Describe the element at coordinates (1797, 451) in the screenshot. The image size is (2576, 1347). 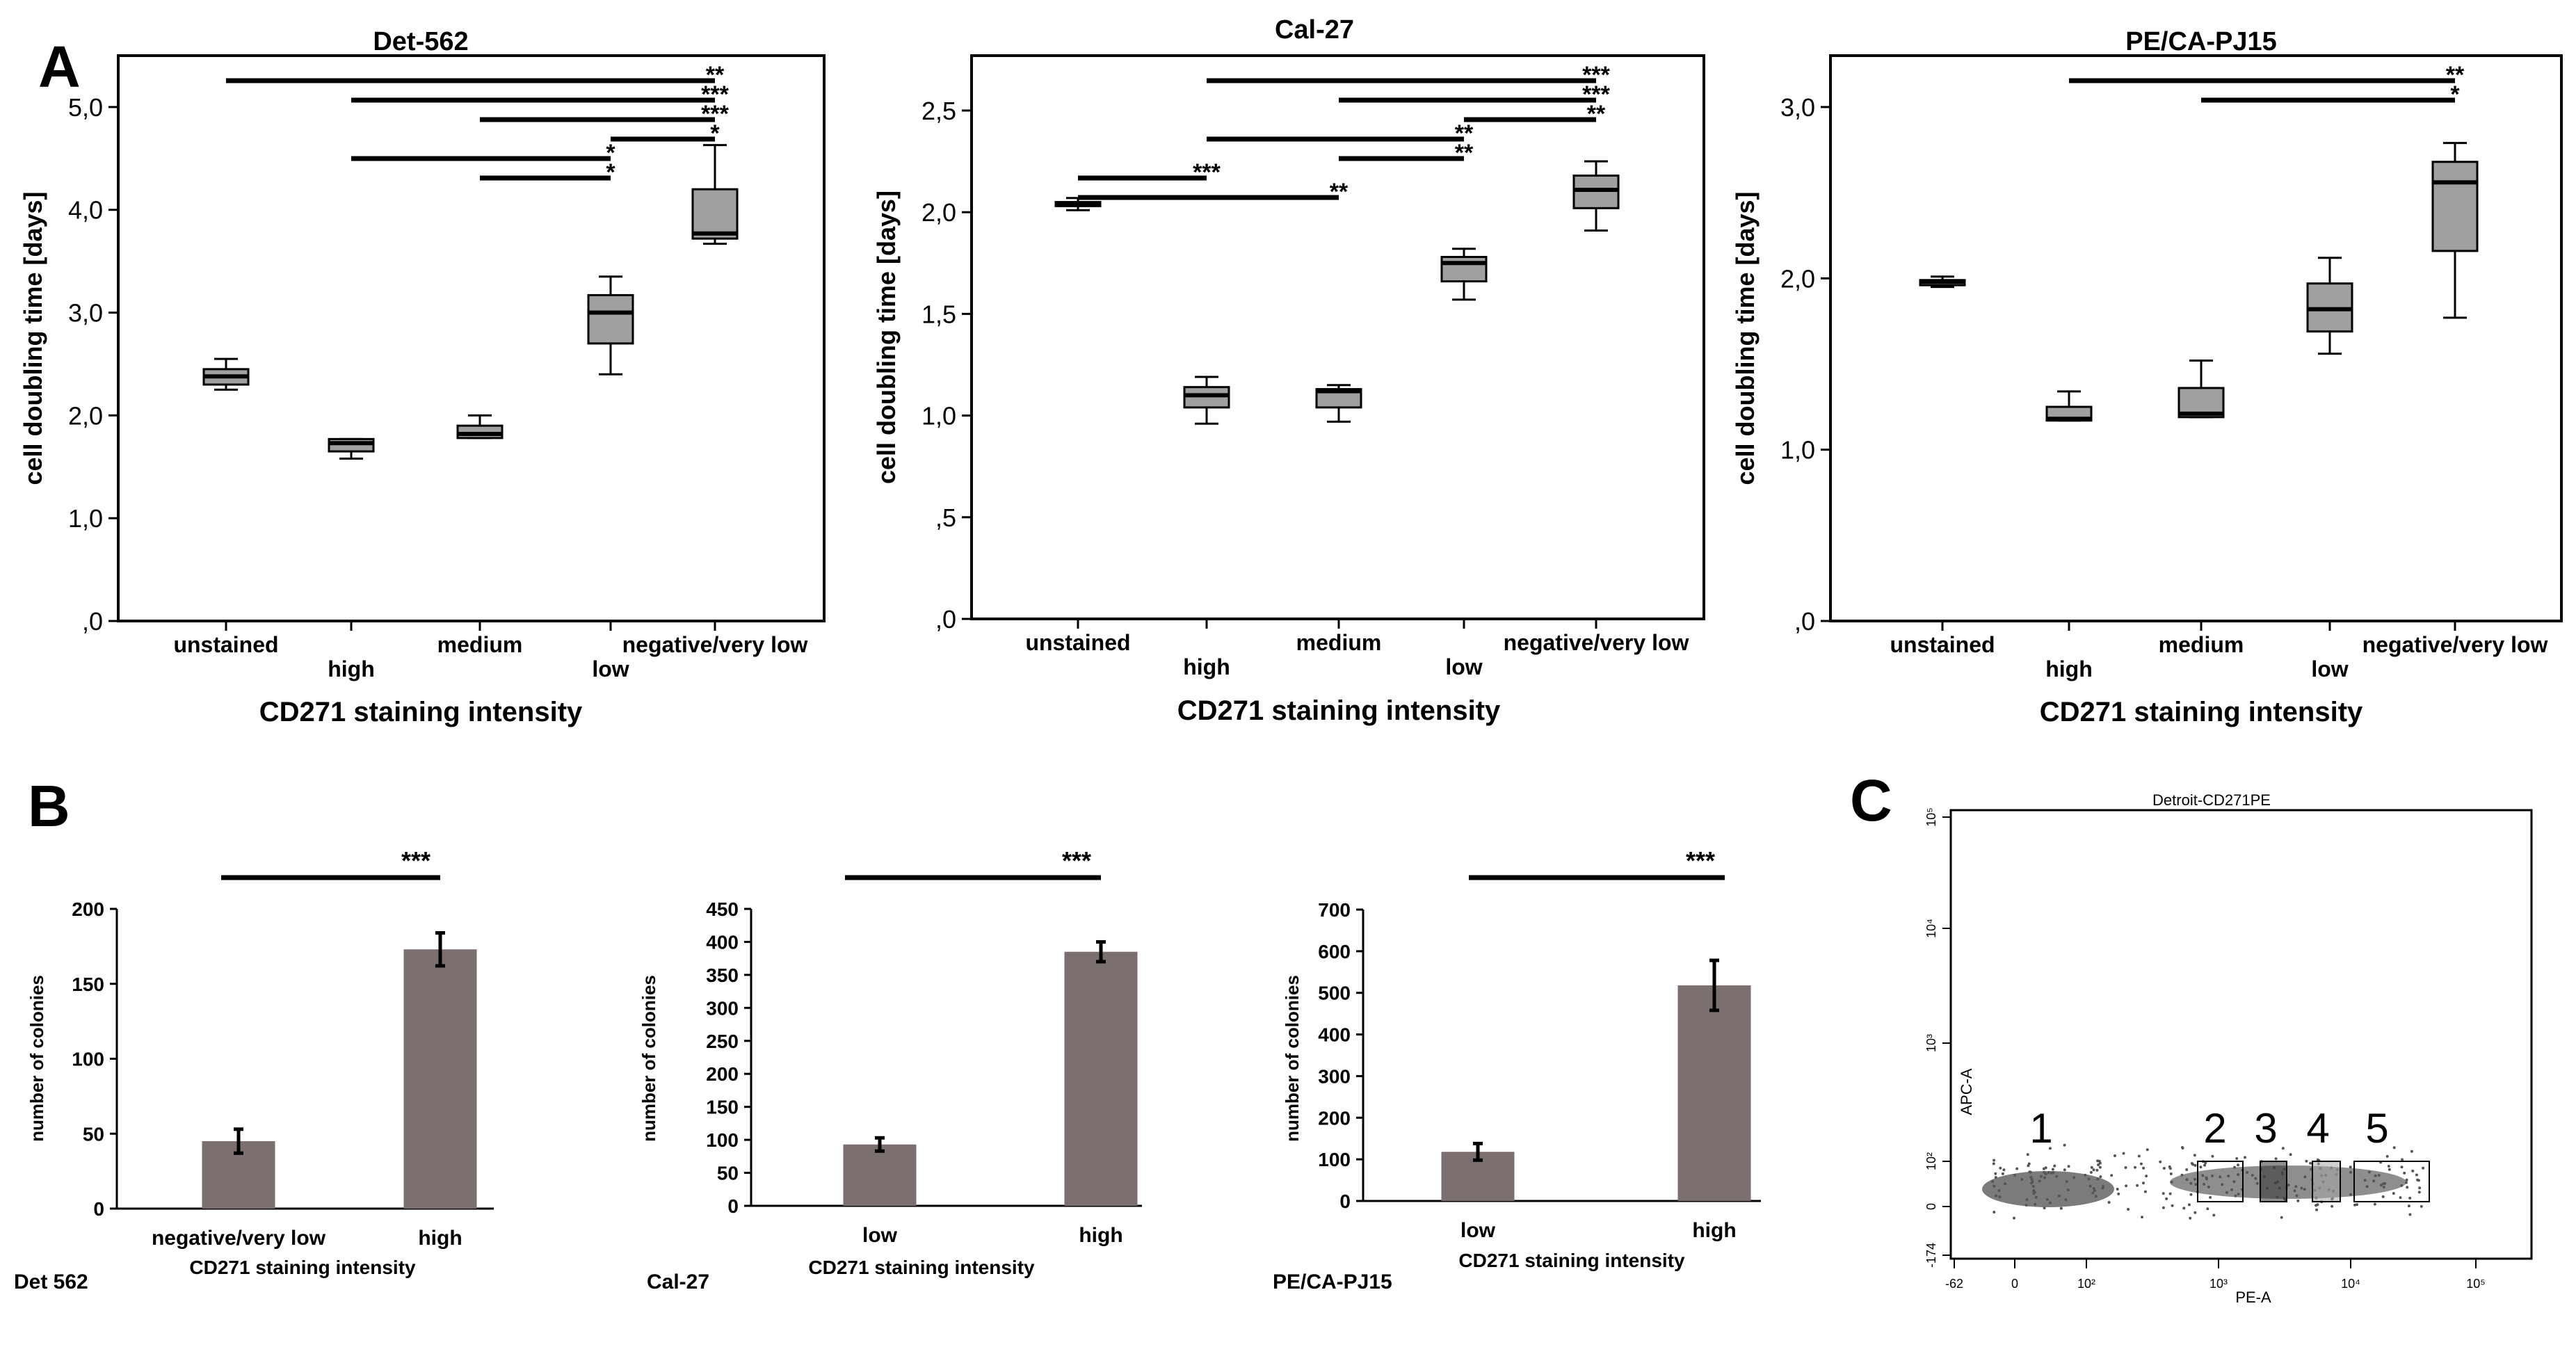
I see `y-tick-label: 1,0` at that location.